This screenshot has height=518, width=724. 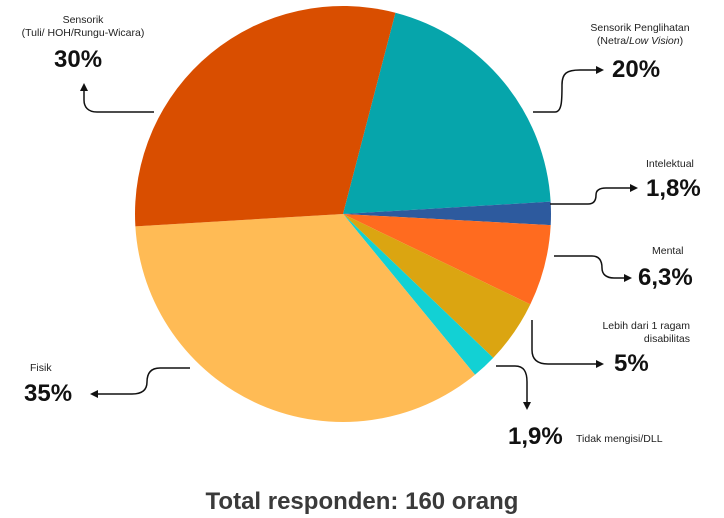 I want to click on arrow-mental, so click(x=590, y=267).